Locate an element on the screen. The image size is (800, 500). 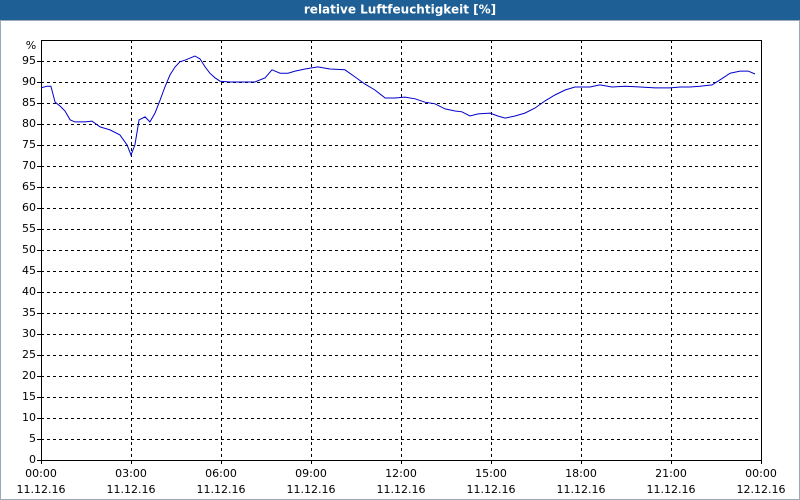
y-tick-label: 65 is located at coordinates (29, 186).